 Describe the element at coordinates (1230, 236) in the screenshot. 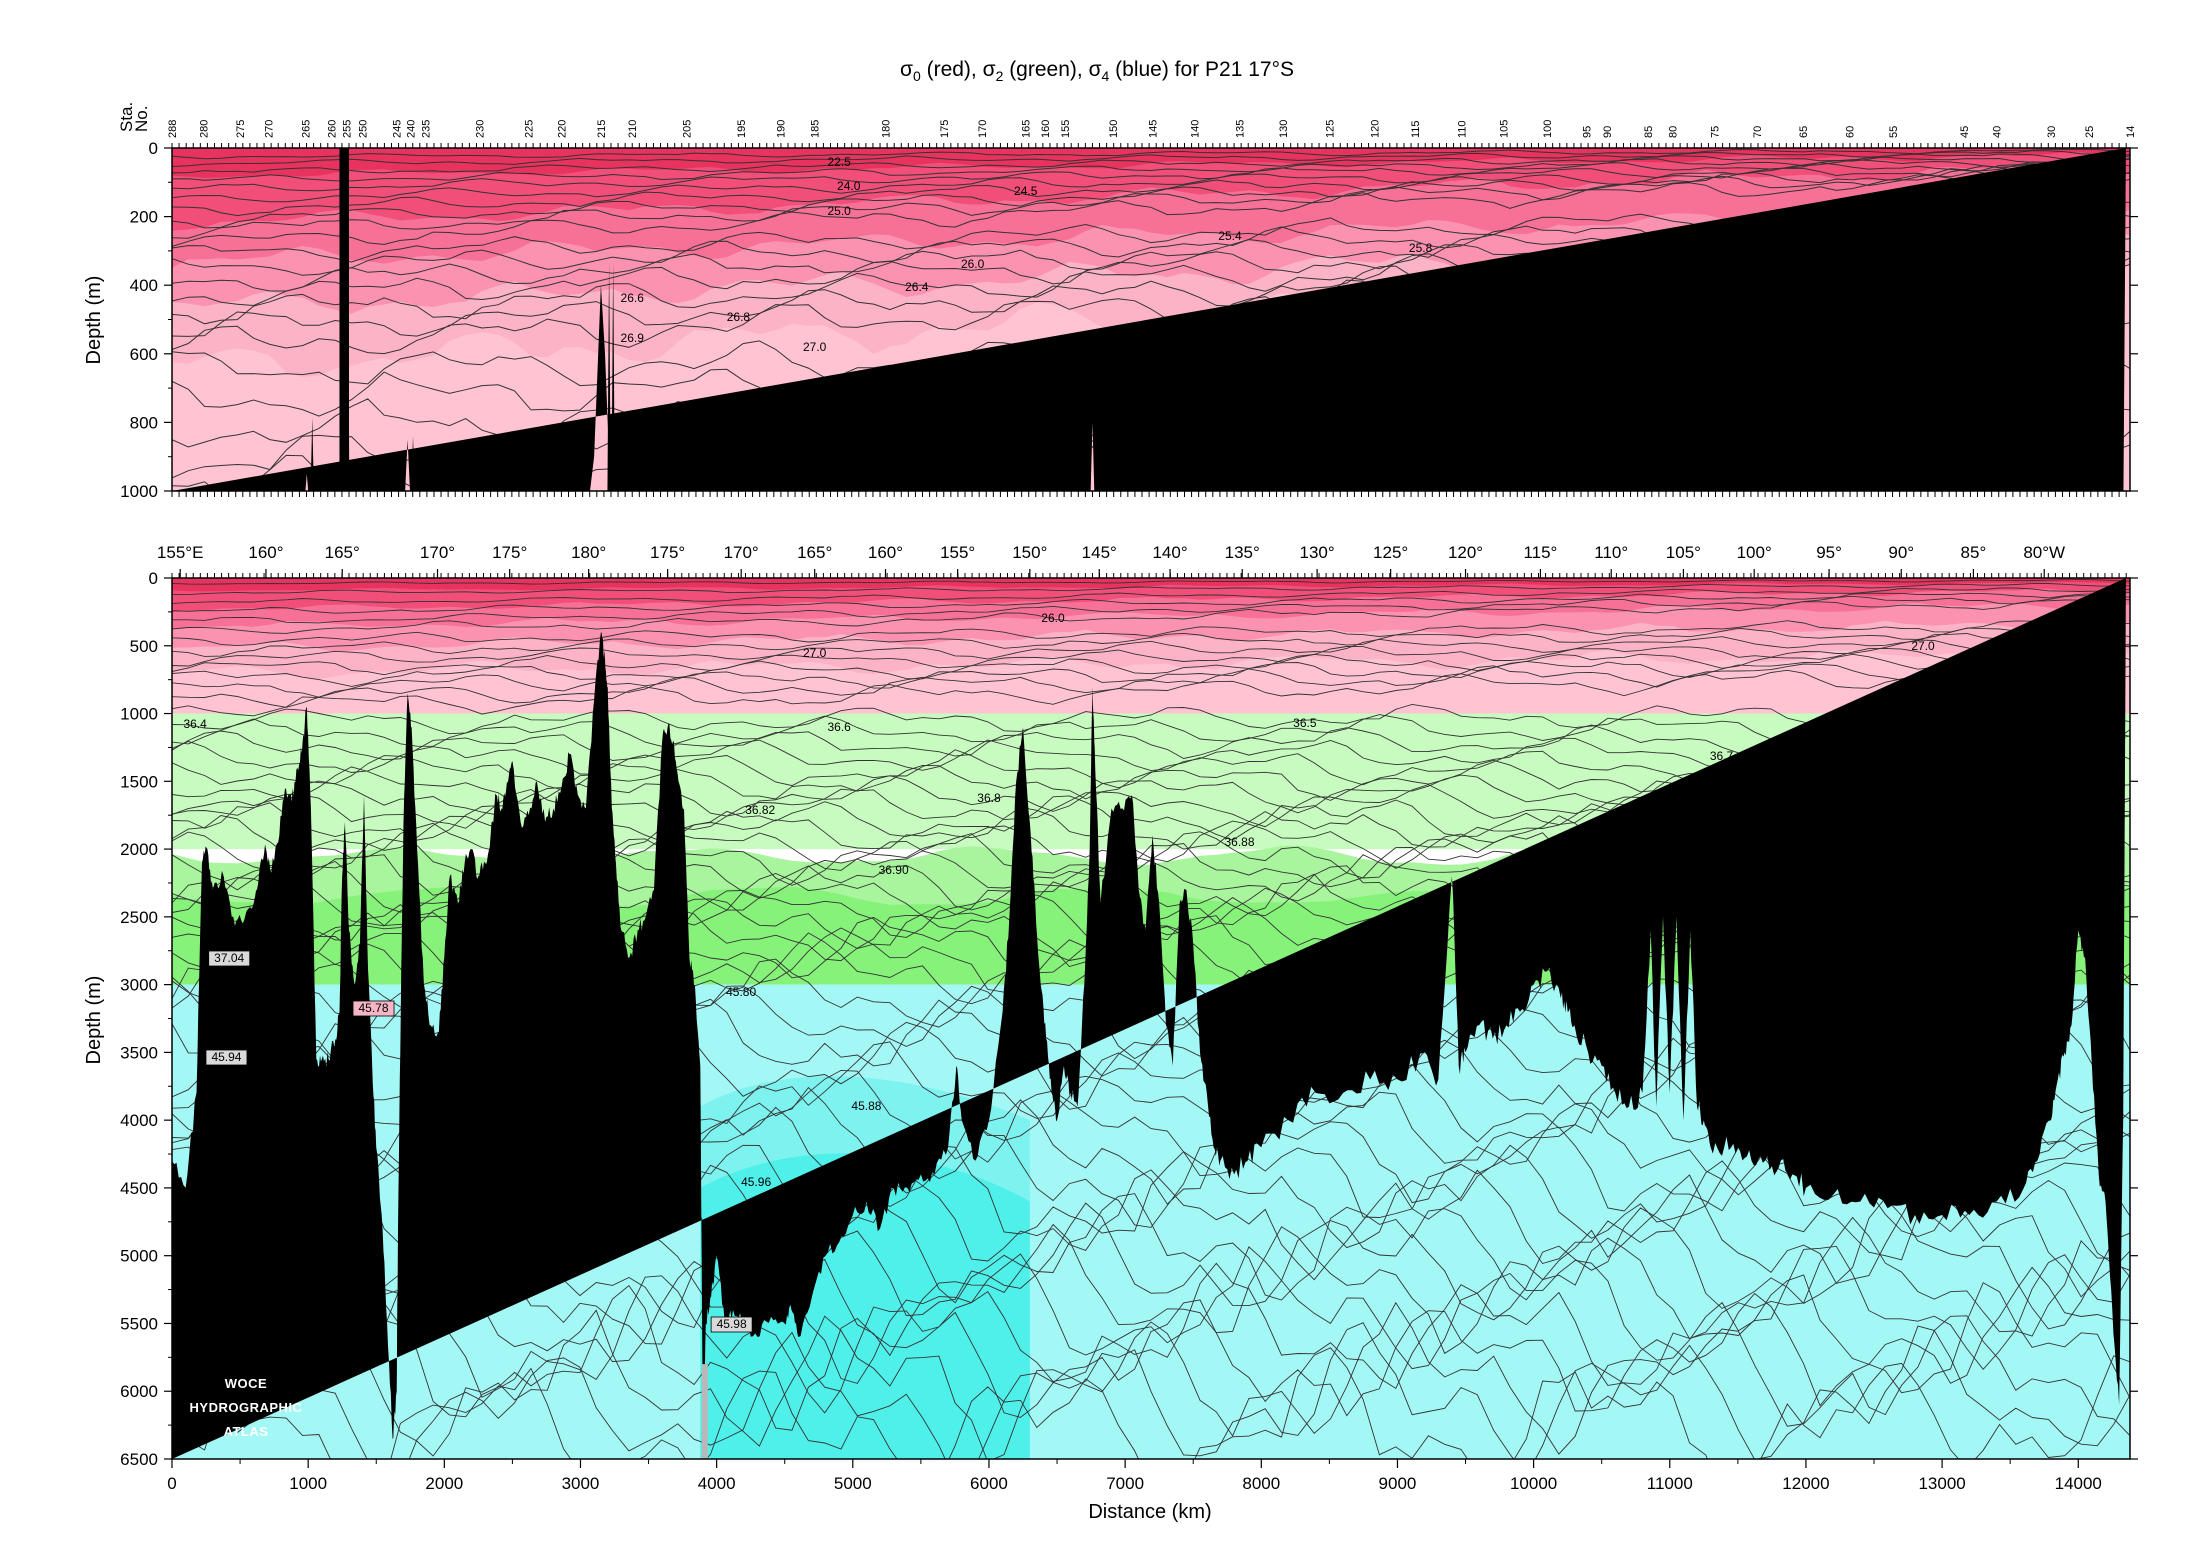

I see `upper-contour-label: 25.4` at that location.